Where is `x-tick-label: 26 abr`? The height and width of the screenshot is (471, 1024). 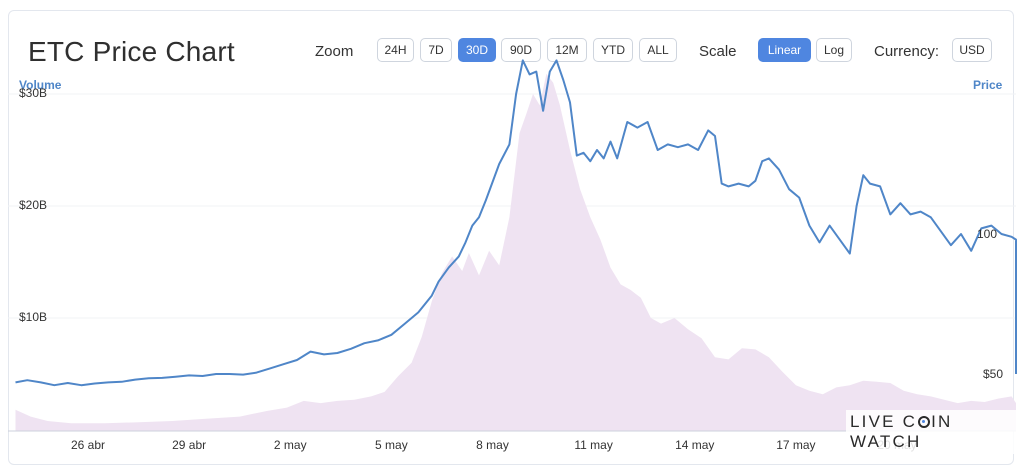
x-tick-label: 26 abr is located at coordinates (88, 445).